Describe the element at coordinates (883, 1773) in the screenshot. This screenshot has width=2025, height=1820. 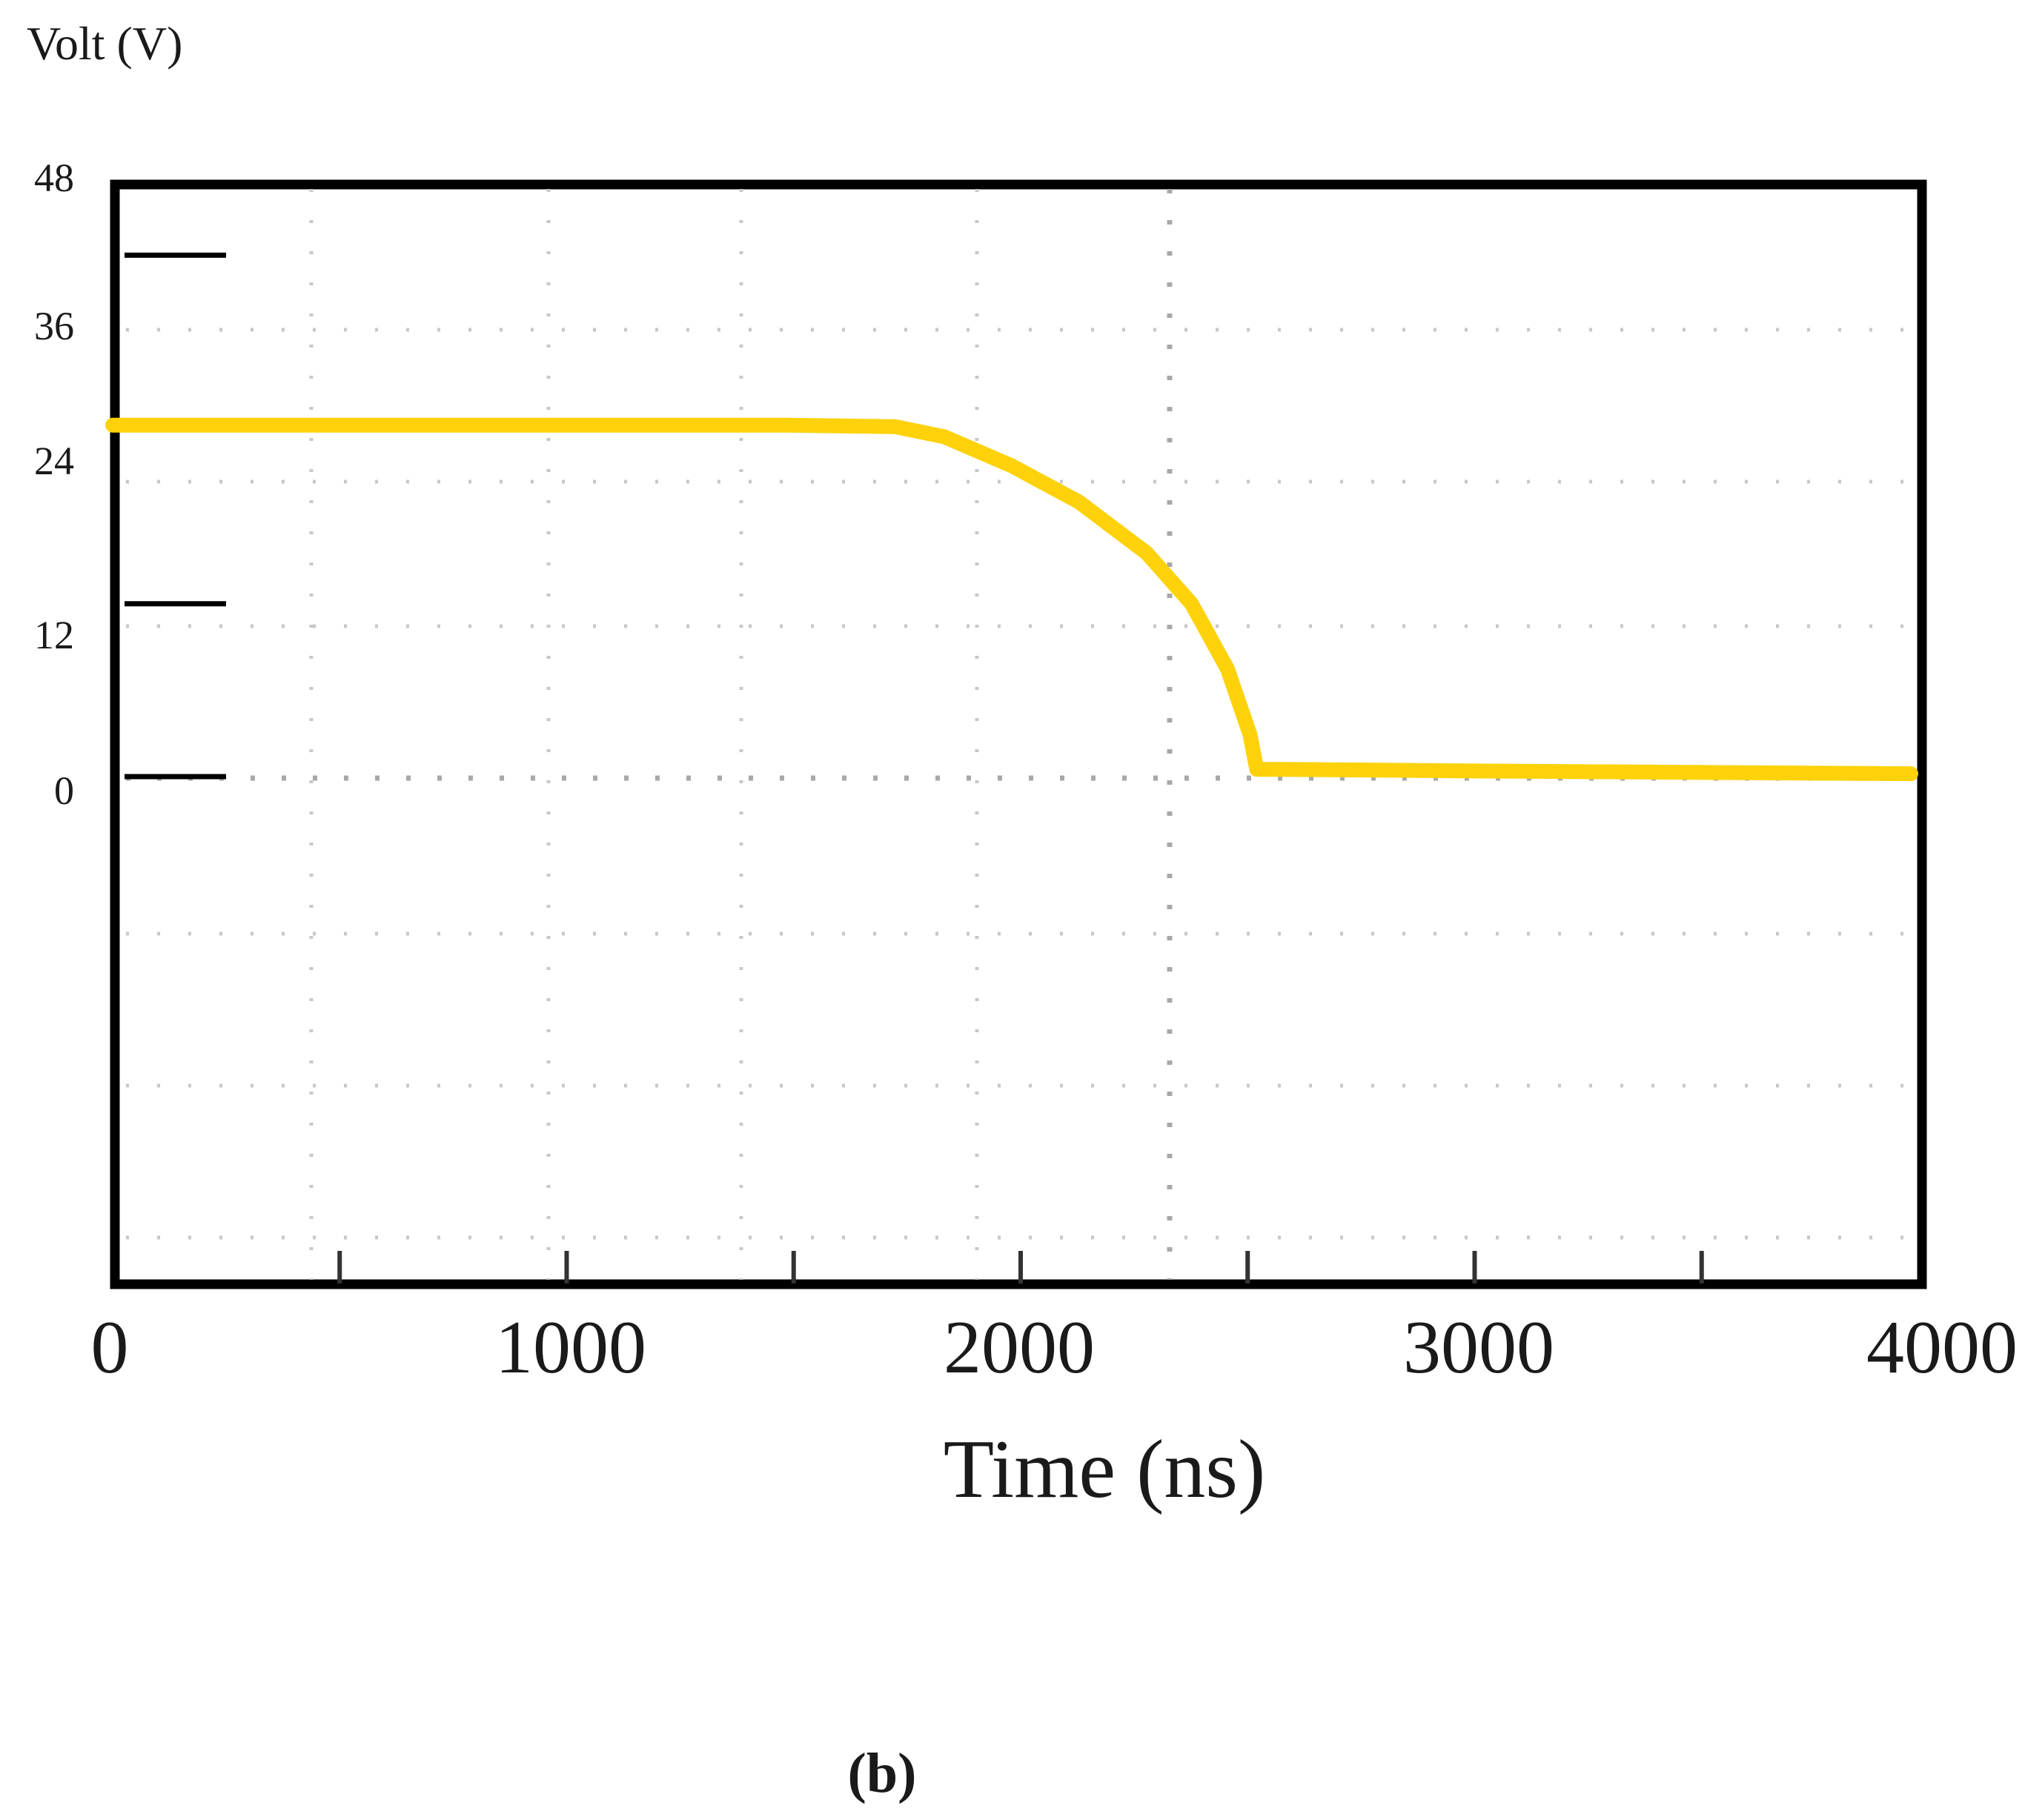
I see `figure-caption: (b)` at that location.